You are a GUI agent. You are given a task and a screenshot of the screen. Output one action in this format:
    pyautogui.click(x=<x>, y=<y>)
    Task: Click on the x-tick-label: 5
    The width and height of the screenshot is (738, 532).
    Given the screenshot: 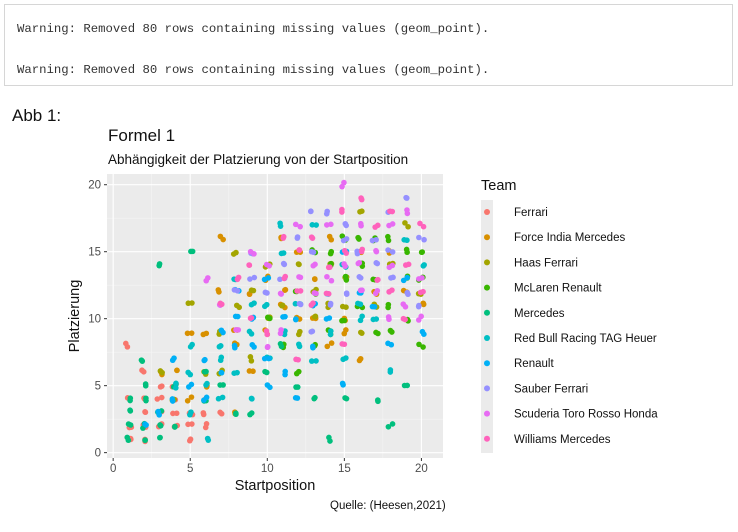 What is the action you would take?
    pyautogui.click(x=190, y=469)
    